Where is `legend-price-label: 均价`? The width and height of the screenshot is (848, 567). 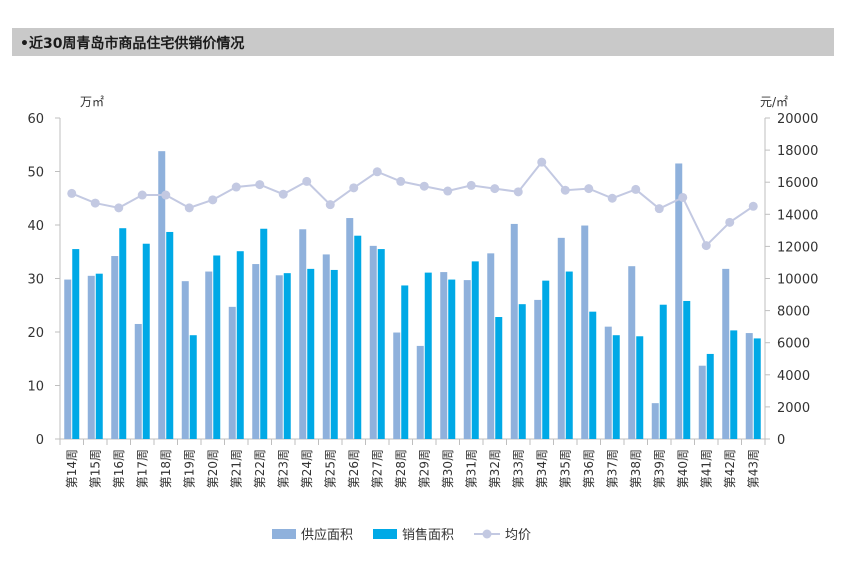 legend-price-label: 均价 is located at coordinates (518, 535).